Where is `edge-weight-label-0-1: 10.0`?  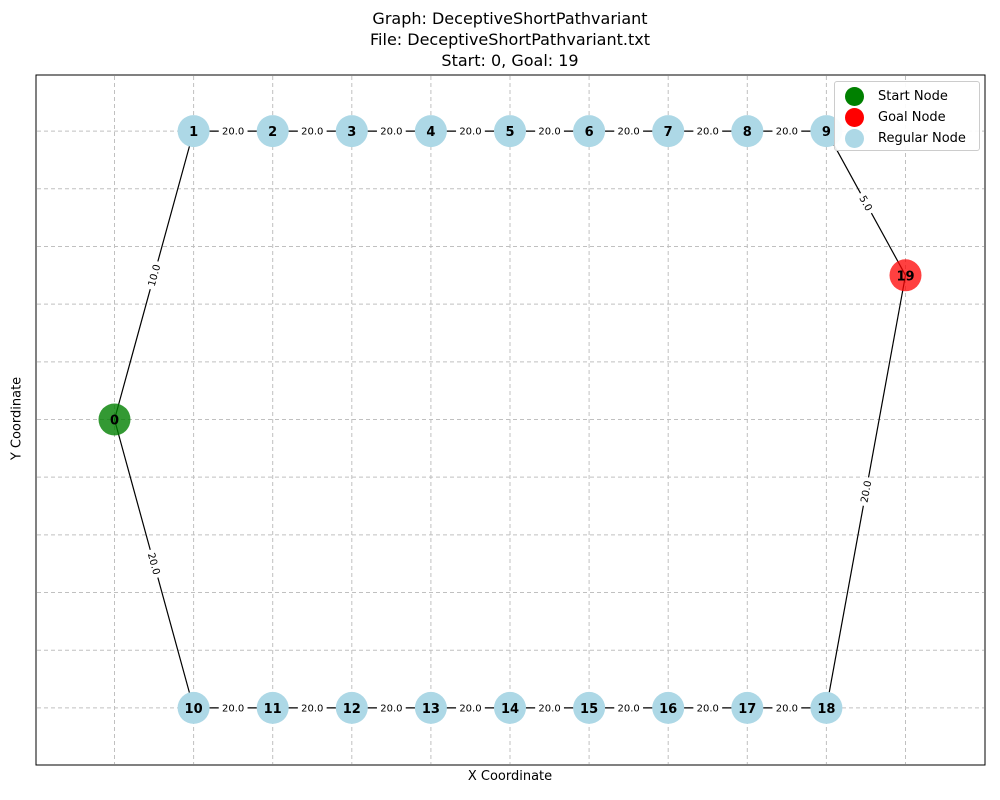
edge-weight-label-0-1: 10.0 is located at coordinates (154, 275).